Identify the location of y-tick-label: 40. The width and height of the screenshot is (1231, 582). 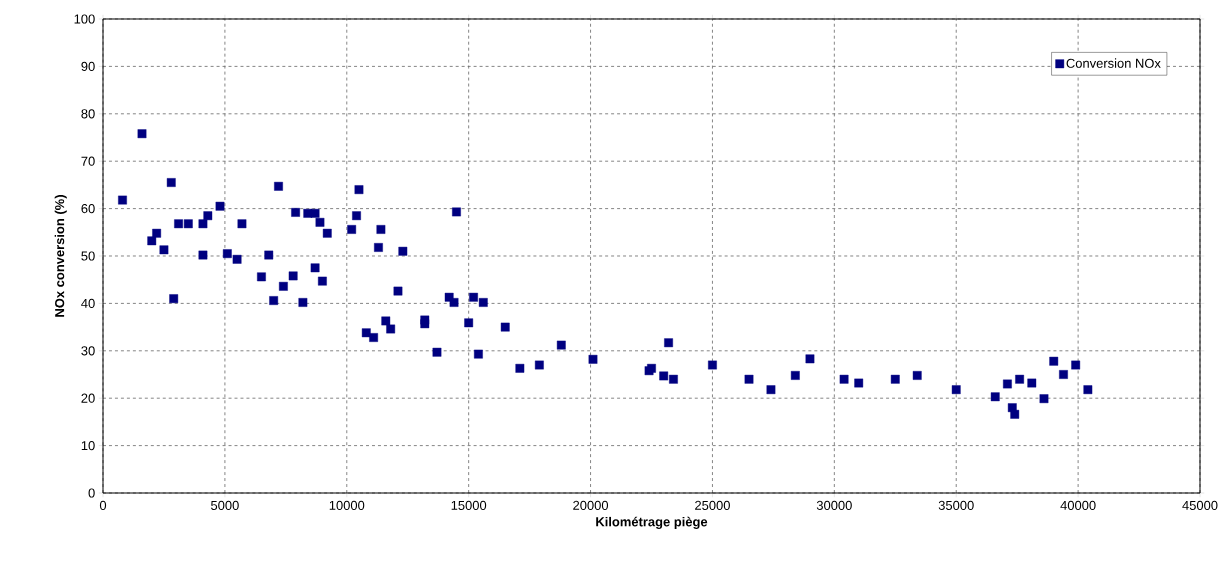
(88, 303).